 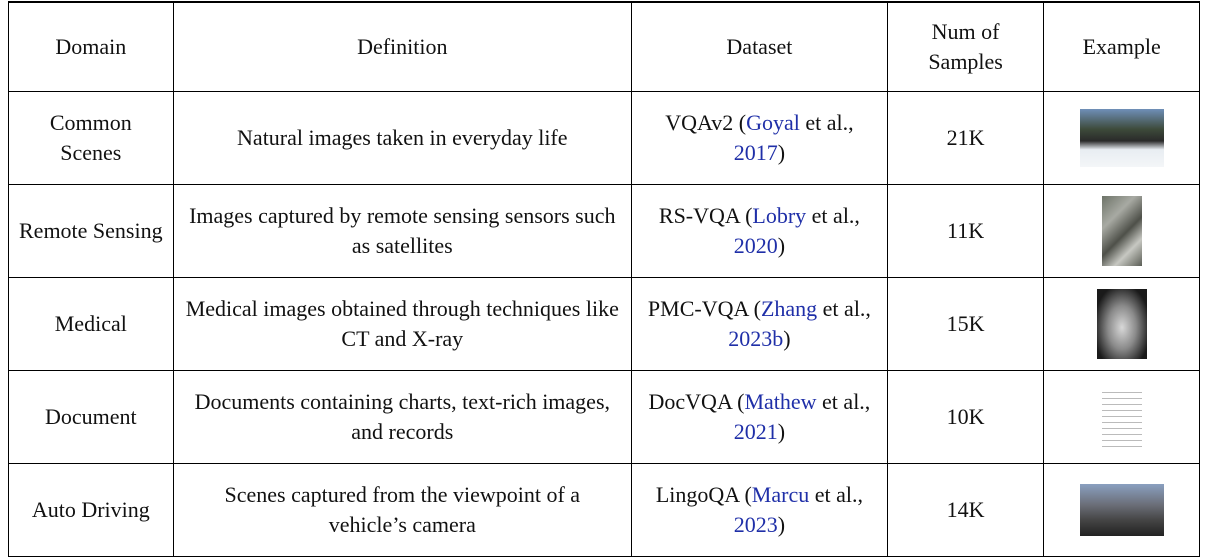 I want to click on citation-link: Marcu, so click(x=780, y=494).